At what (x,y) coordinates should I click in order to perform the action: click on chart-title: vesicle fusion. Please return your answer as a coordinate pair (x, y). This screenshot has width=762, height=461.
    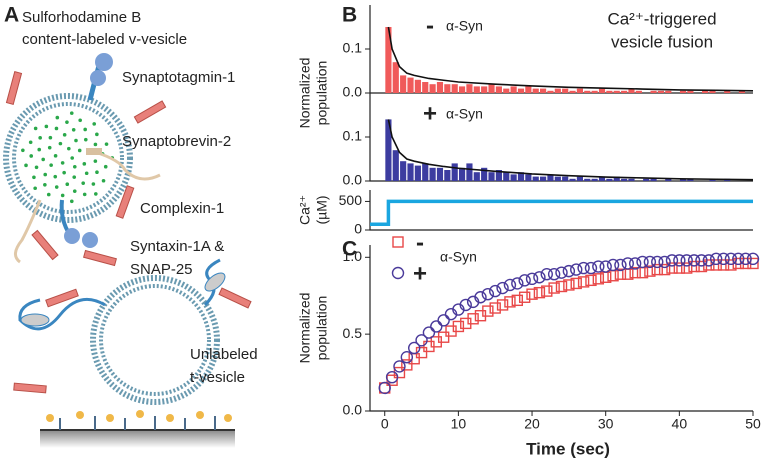
    Looking at the image, I should click on (662, 41).